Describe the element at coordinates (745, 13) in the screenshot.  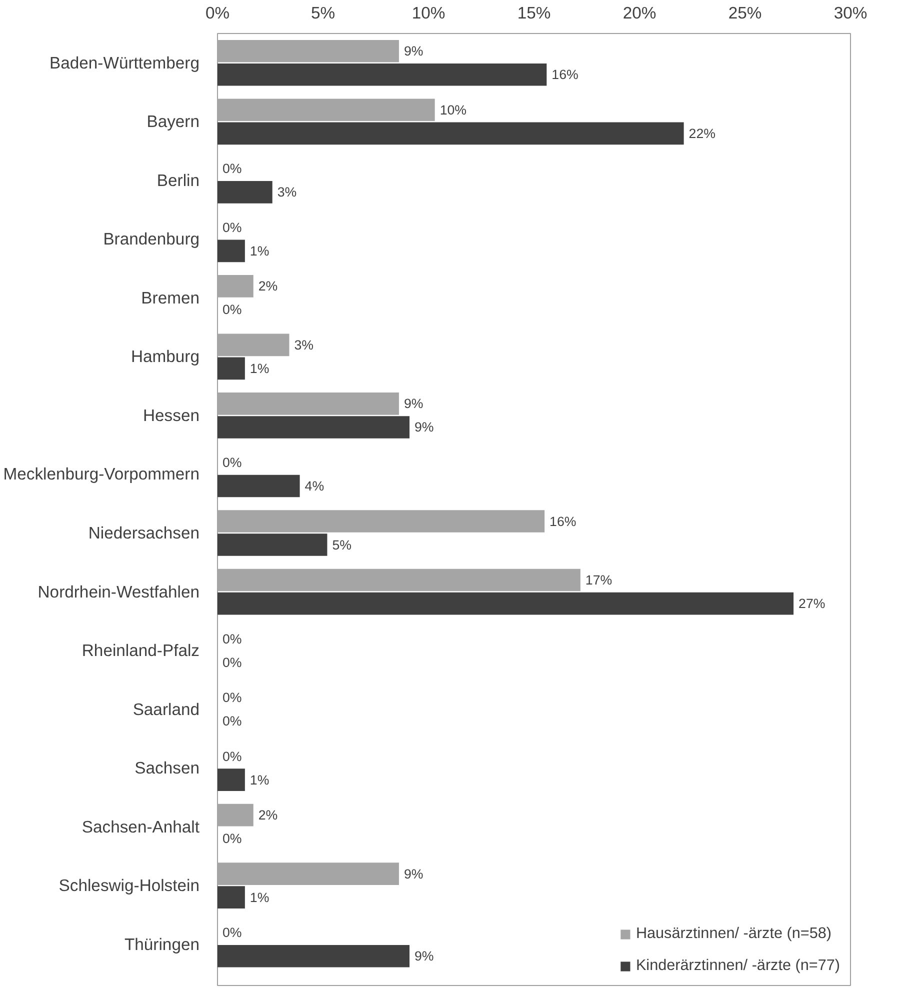
I see `x-tick-label: 25%` at that location.